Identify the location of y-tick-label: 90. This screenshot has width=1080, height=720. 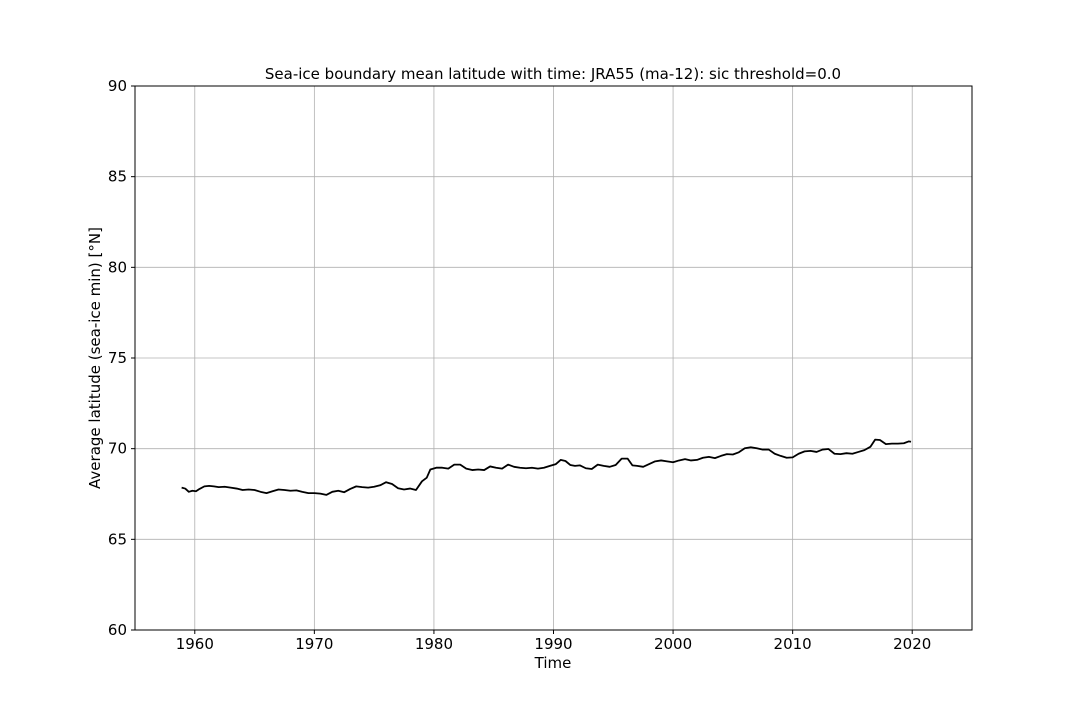
(117, 86).